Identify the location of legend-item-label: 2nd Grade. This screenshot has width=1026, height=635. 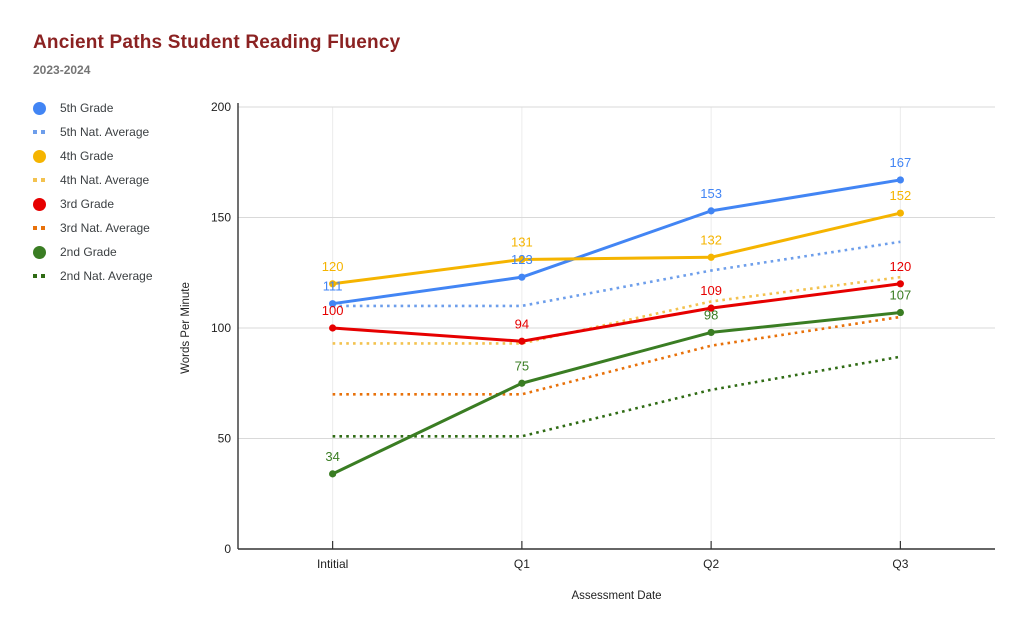
(88, 252).